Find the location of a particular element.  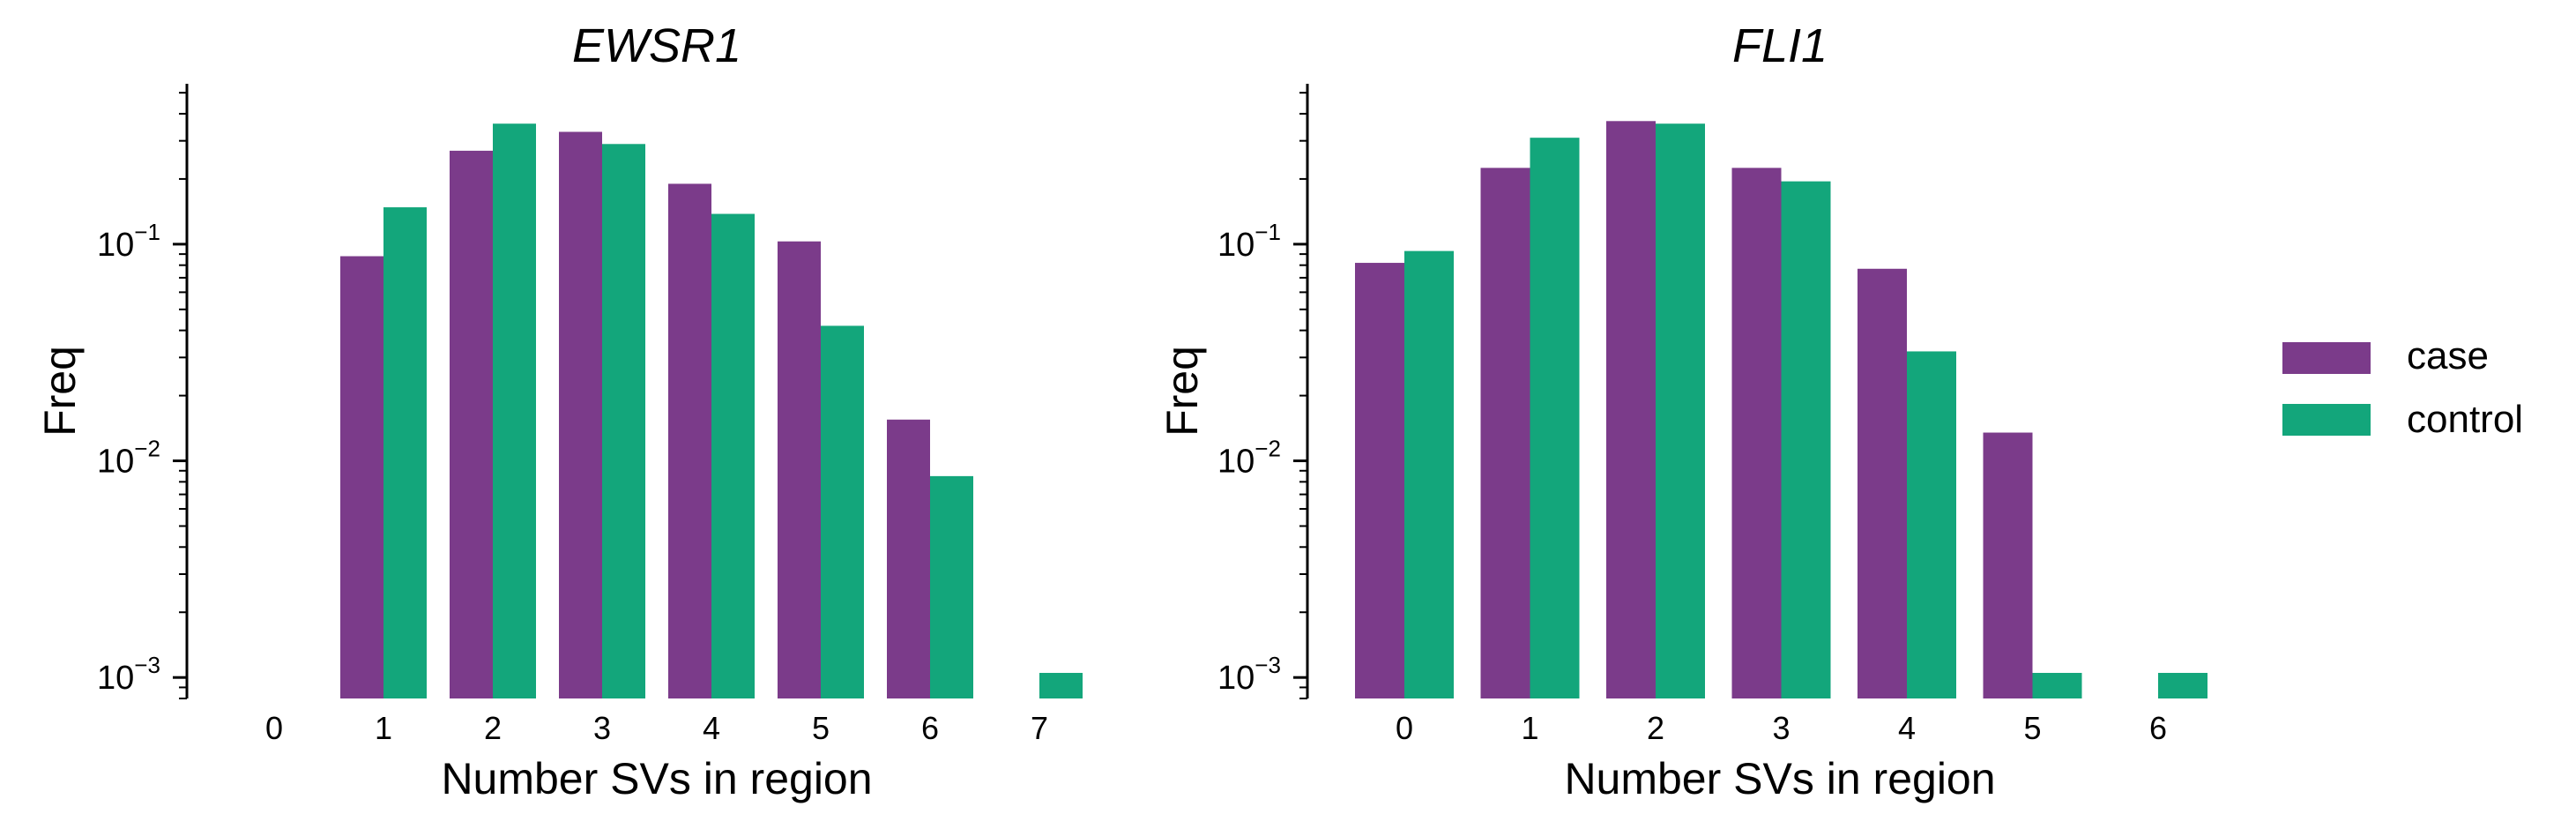

legend-swatch-case is located at coordinates (2326, 358).